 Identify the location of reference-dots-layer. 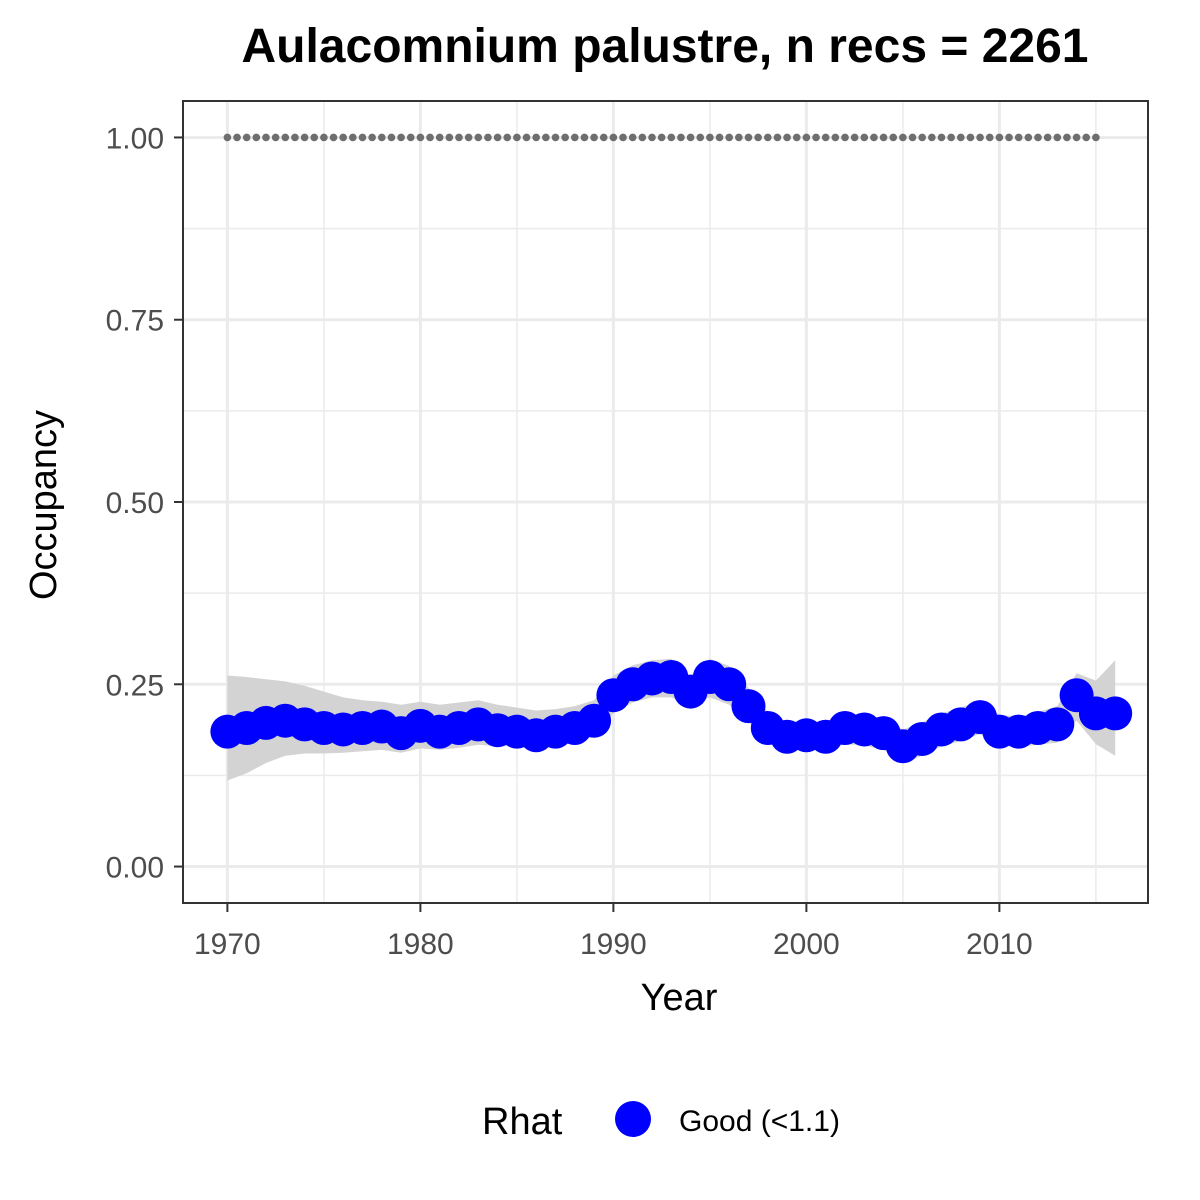
(661, 137).